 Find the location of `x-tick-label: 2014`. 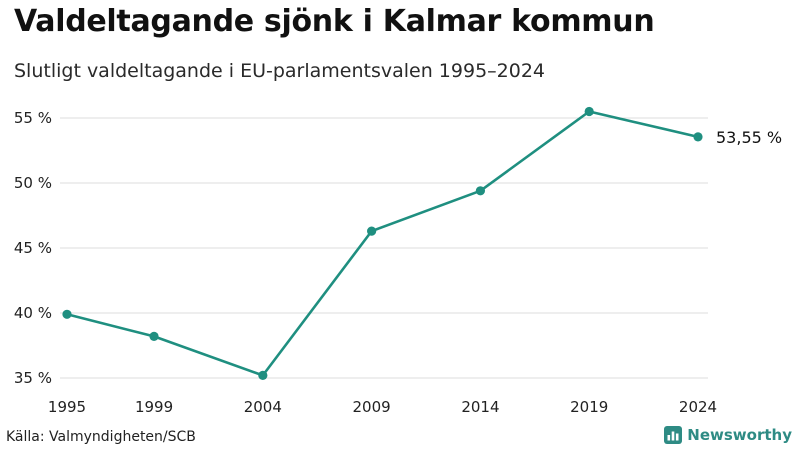

x-tick-label: 2014 is located at coordinates (480, 407).